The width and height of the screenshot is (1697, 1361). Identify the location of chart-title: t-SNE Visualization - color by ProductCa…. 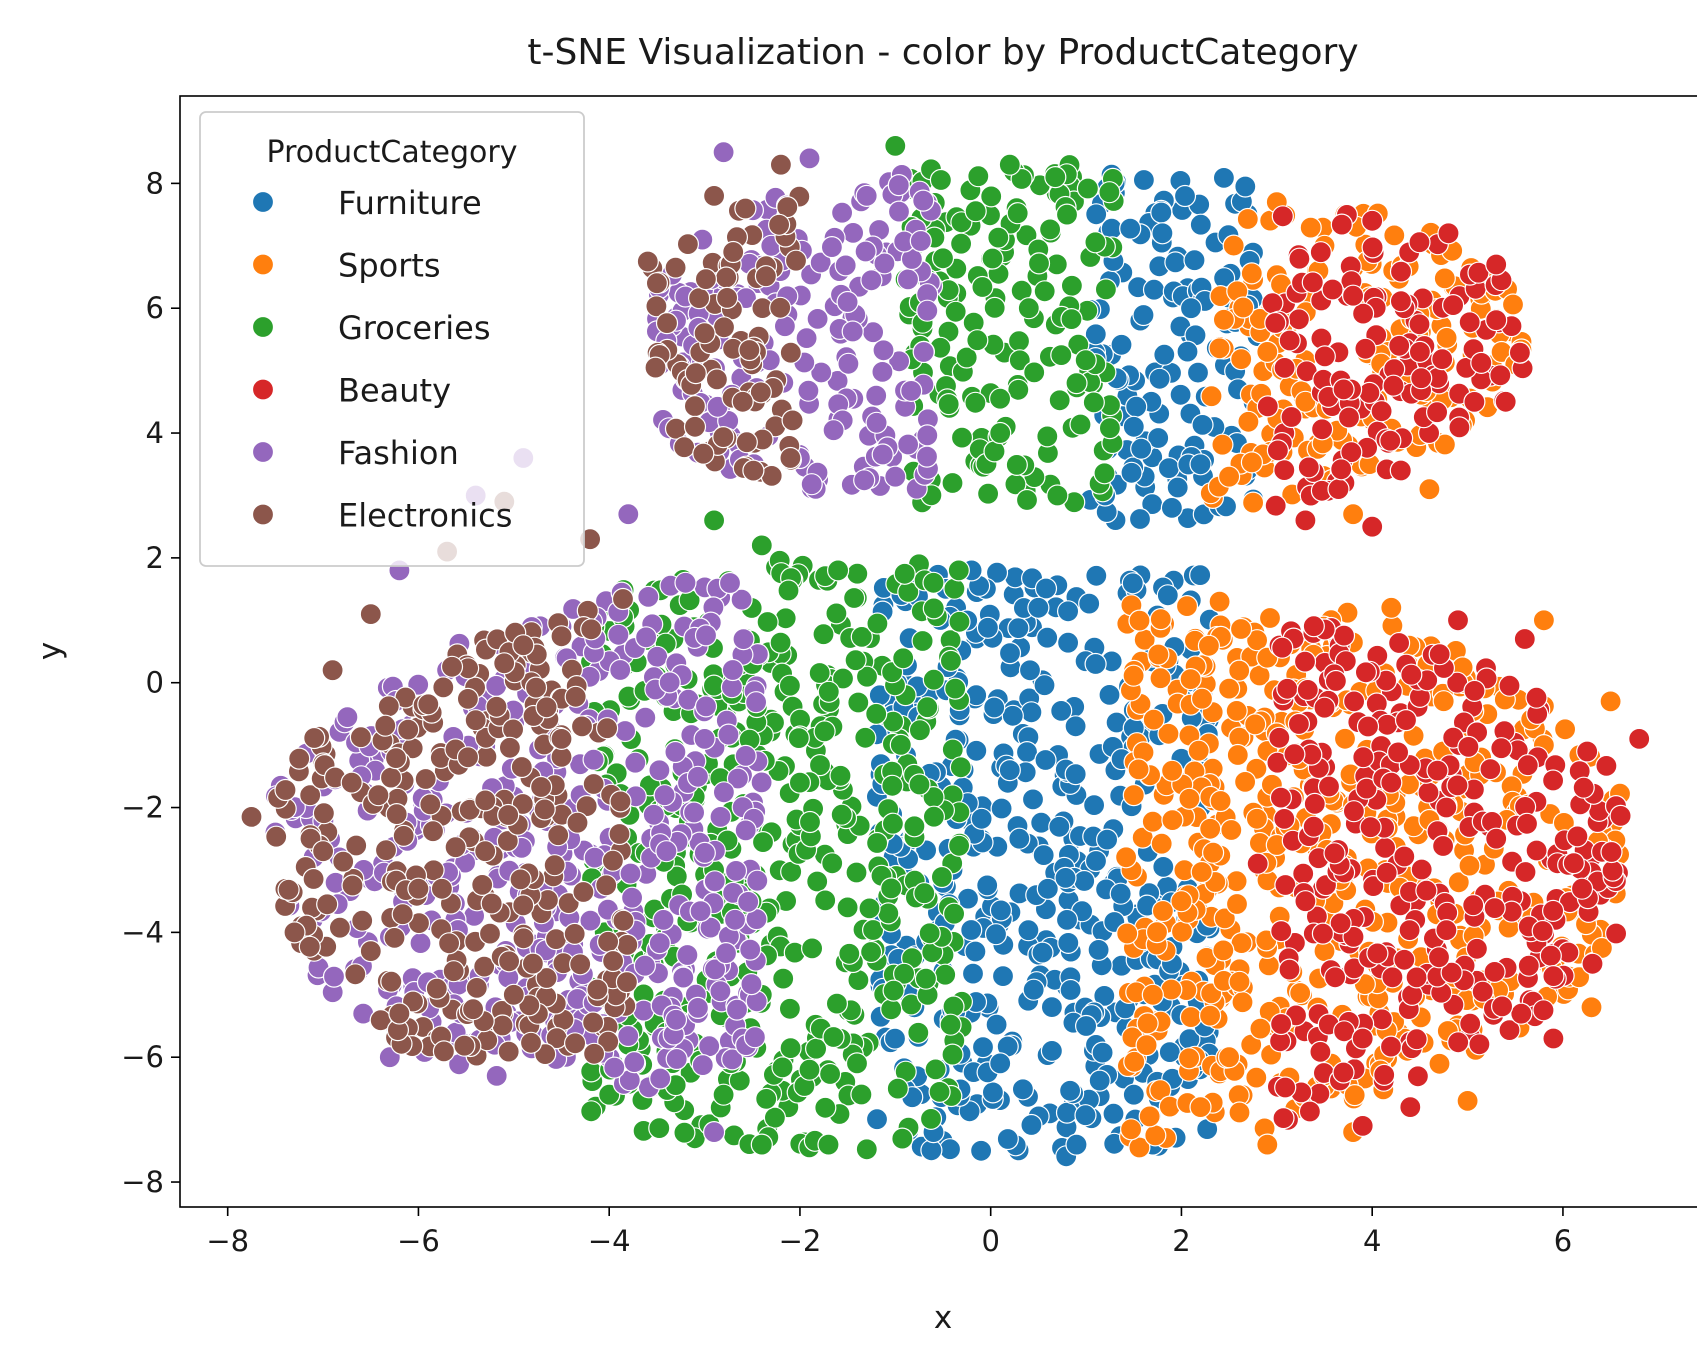
(942, 52).